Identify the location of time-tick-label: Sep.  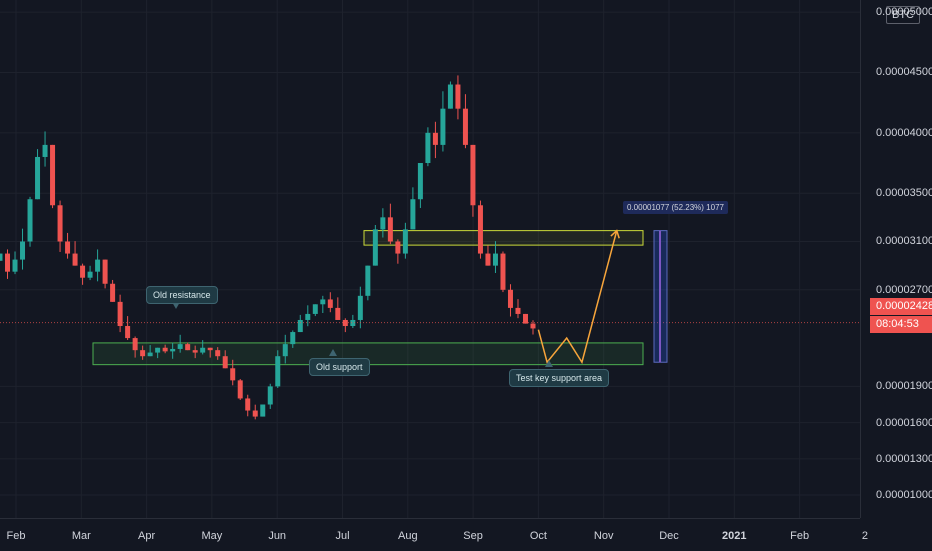
(473, 536).